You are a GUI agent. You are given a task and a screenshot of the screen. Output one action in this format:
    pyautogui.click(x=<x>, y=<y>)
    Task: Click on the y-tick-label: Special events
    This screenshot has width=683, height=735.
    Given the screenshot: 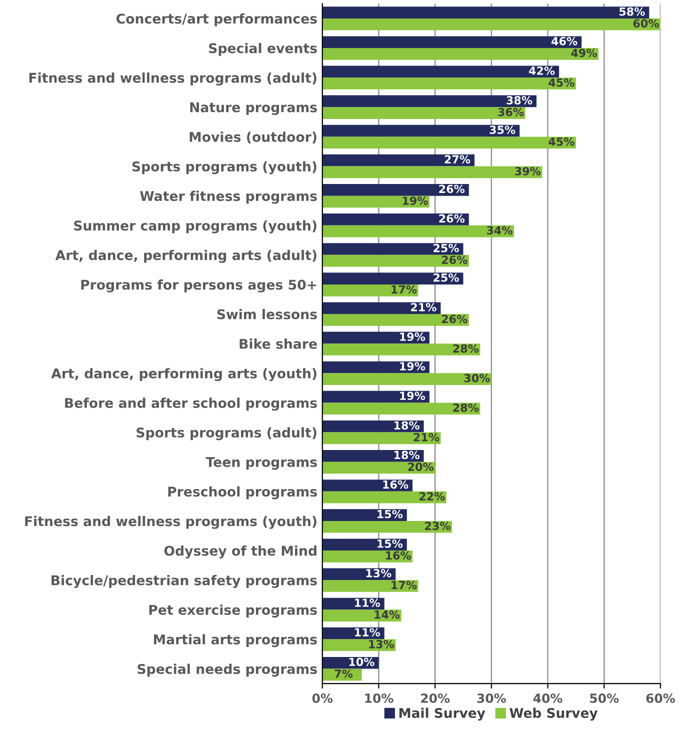 What is the action you would take?
    pyautogui.click(x=263, y=49)
    